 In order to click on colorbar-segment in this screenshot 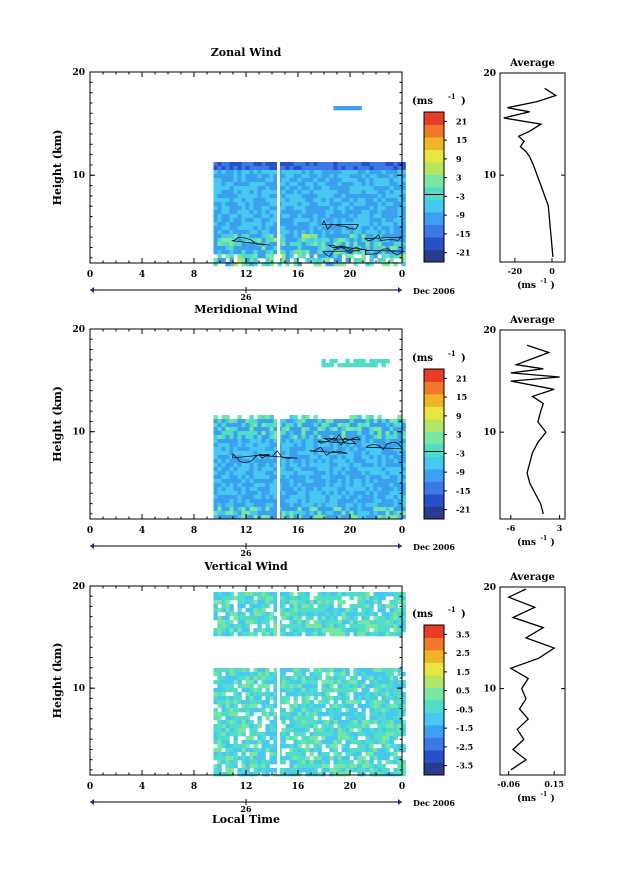, I will do `click(434, 400)`.